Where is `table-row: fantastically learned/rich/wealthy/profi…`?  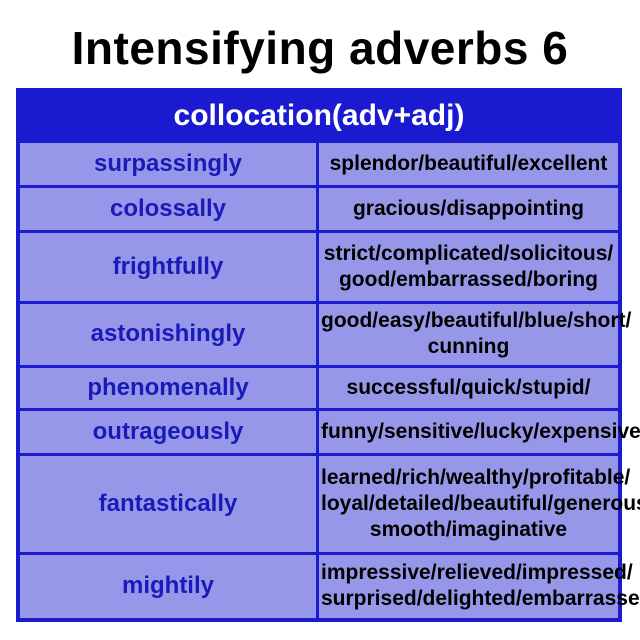
table-row: fantastically learned/rich/wealthy/profi… is located at coordinates (330, 502).